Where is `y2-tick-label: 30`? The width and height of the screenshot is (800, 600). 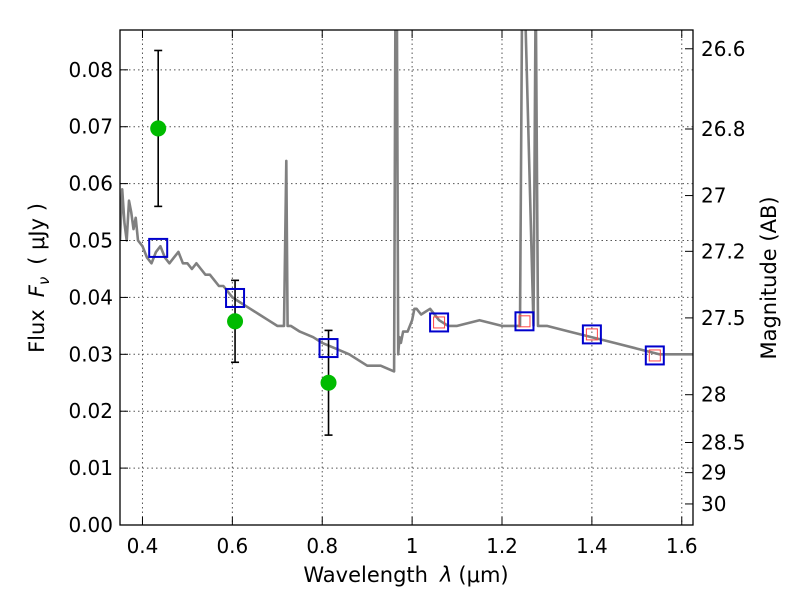 y2-tick-label: 30 is located at coordinates (713, 504).